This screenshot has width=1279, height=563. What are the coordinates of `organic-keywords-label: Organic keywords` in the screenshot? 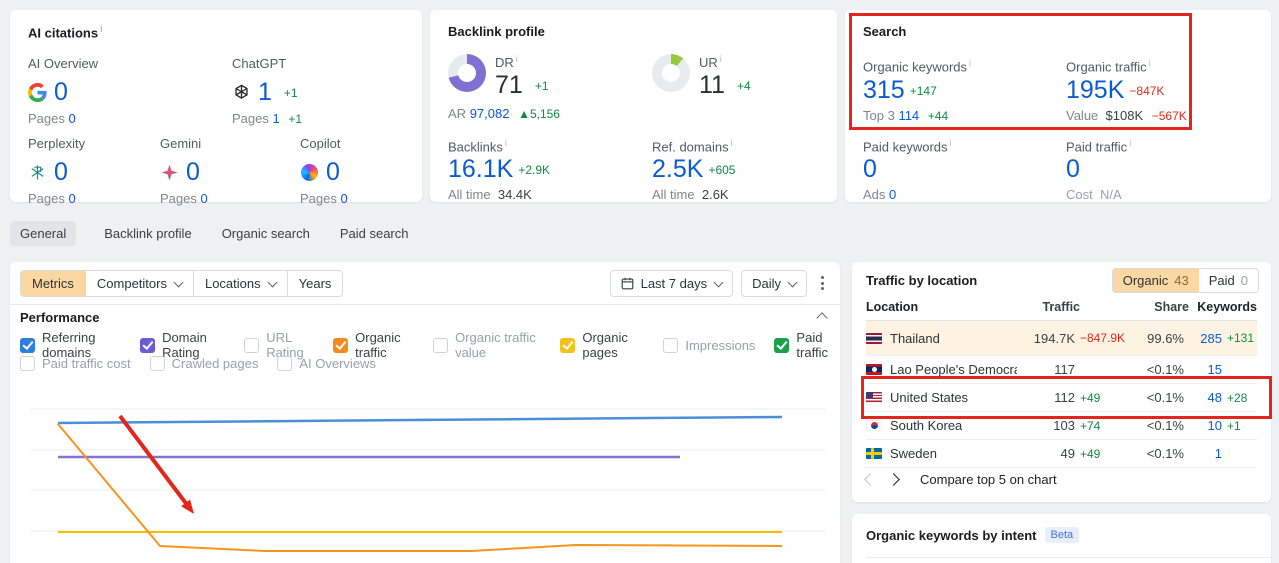 It's located at (917, 66).